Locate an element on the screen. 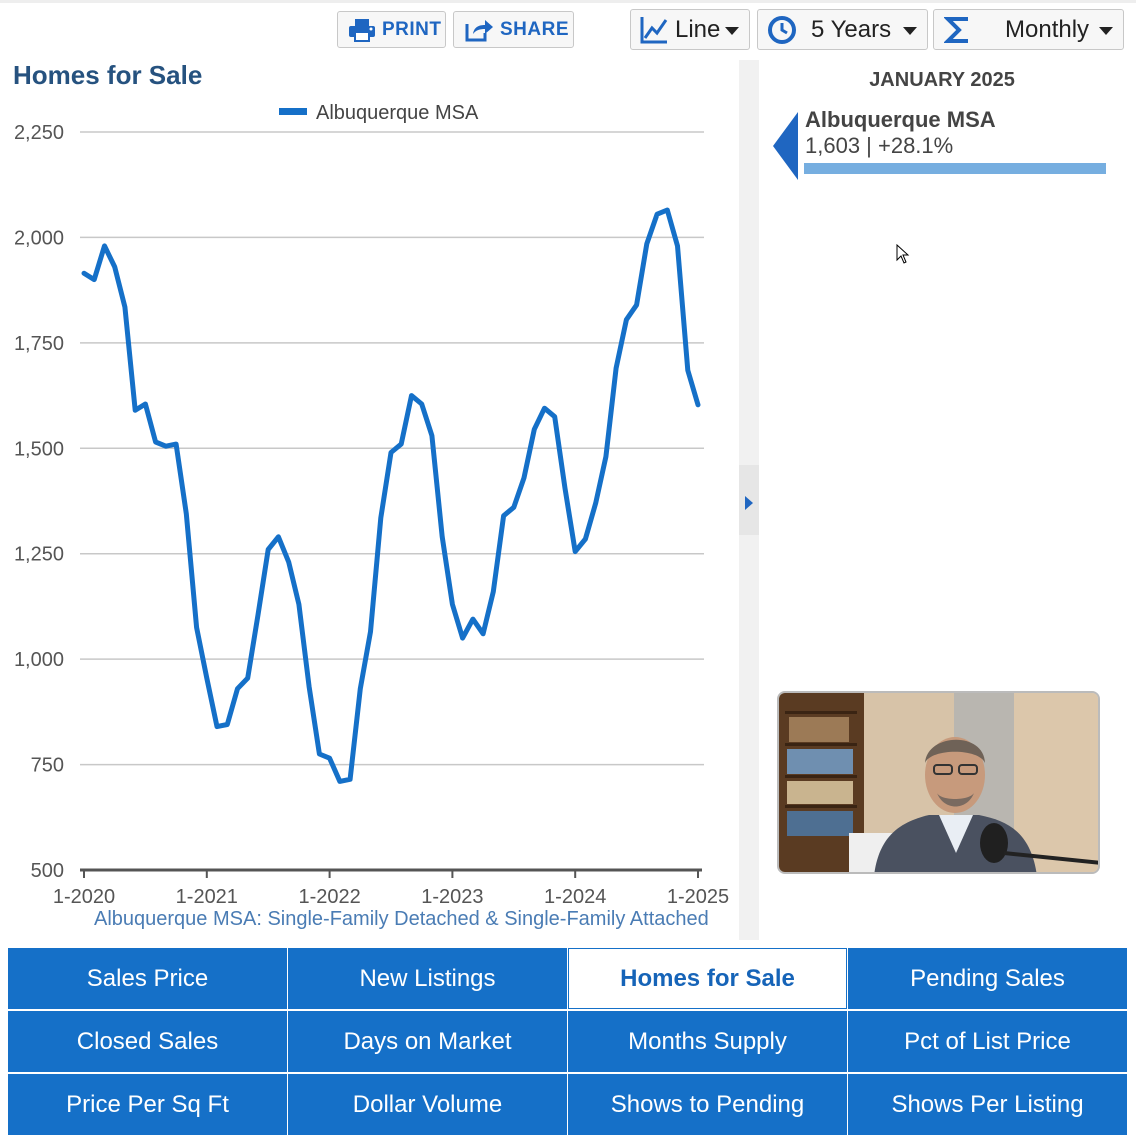 The width and height of the screenshot is (1136, 1136). y-tick-label: 2,250 is located at coordinates (39, 133).